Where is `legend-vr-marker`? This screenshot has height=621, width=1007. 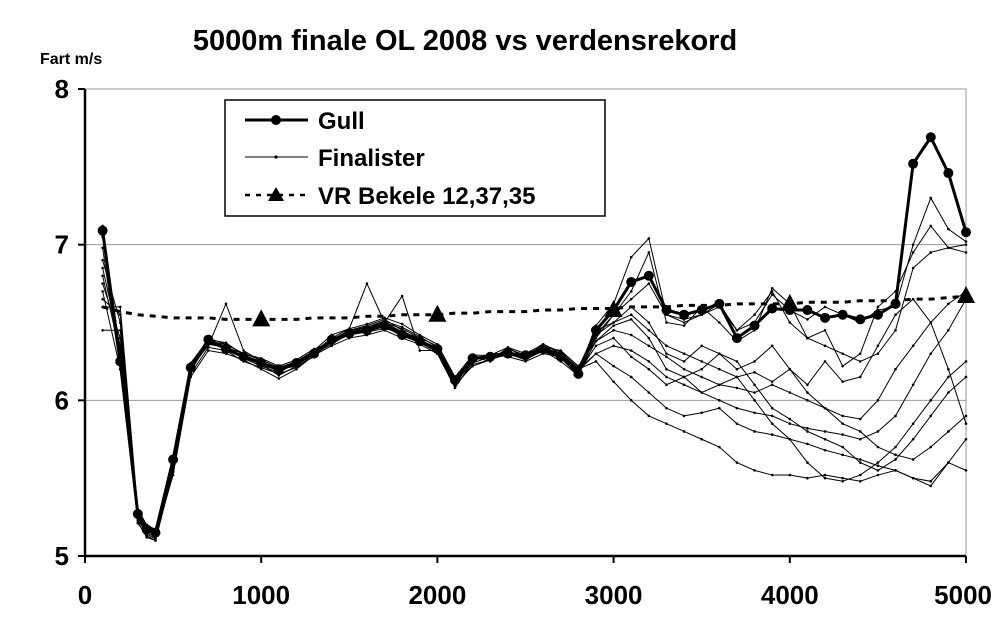 legend-vr-marker is located at coordinates (276, 194).